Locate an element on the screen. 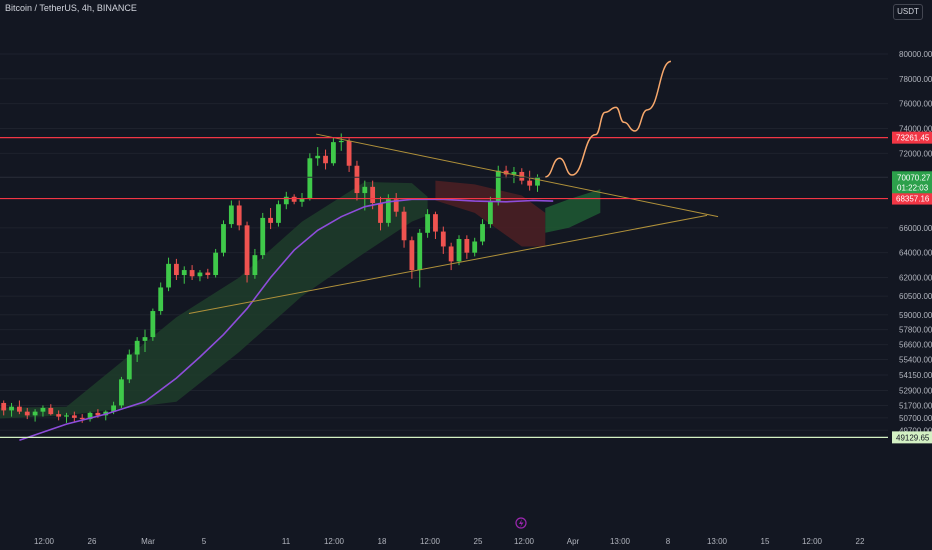  projection-path is located at coordinates (608, 119).